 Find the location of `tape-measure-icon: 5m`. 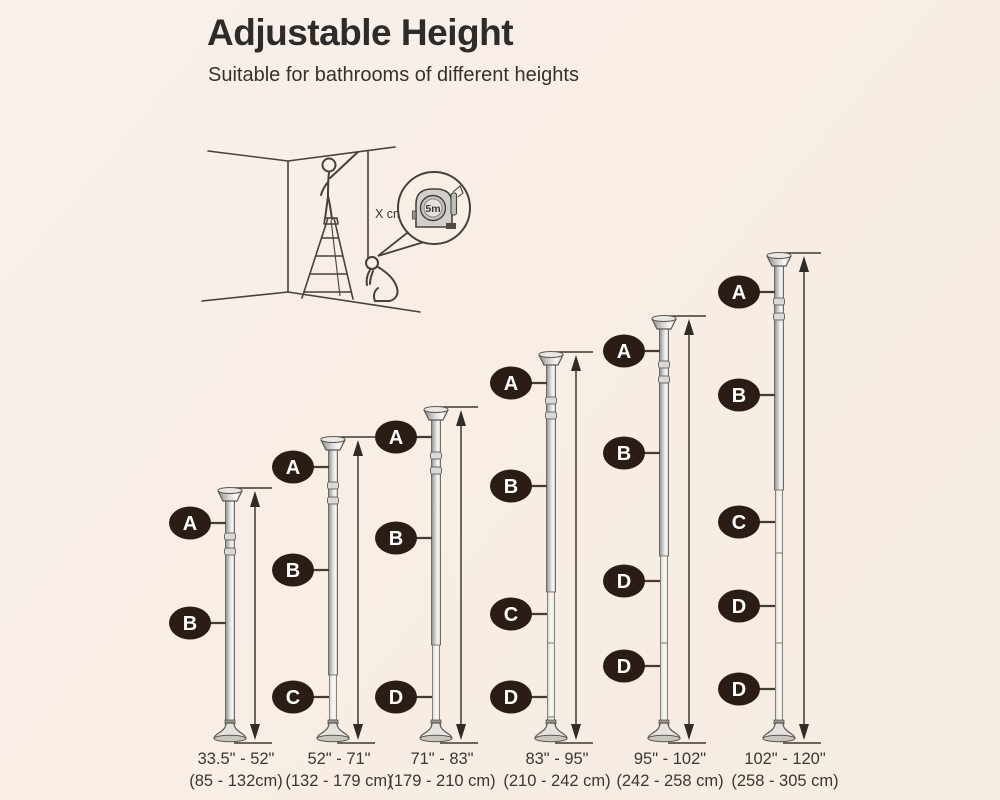

tape-measure-icon: 5m is located at coordinates (438, 207).